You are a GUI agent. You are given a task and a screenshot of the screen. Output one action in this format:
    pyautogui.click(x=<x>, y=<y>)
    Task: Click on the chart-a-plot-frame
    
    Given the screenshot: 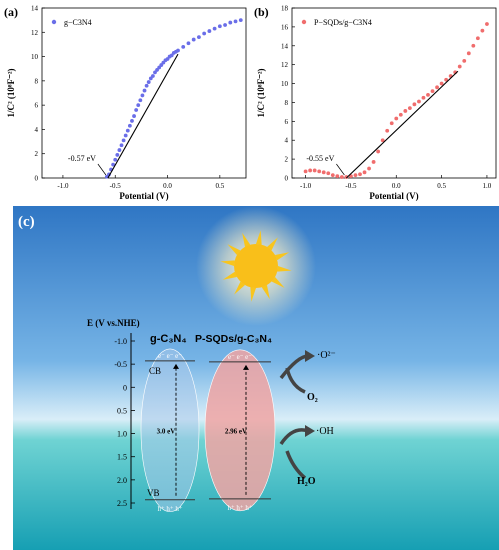 What is the action you would take?
    pyautogui.click(x=144, y=93)
    